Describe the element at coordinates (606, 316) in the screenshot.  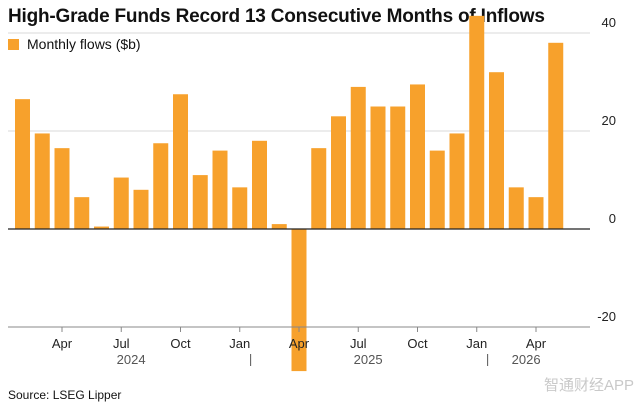
I see `y-tick-label: -20` at that location.